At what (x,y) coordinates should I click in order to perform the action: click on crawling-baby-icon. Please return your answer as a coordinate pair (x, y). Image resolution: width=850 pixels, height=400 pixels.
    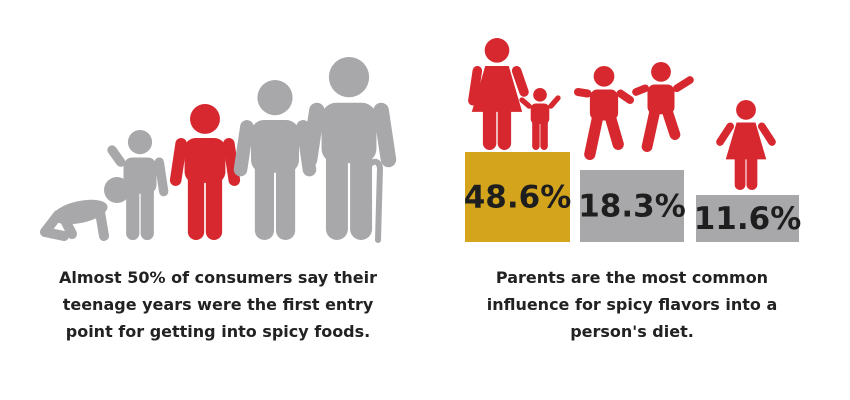
    Looking at the image, I should click on (85, 209).